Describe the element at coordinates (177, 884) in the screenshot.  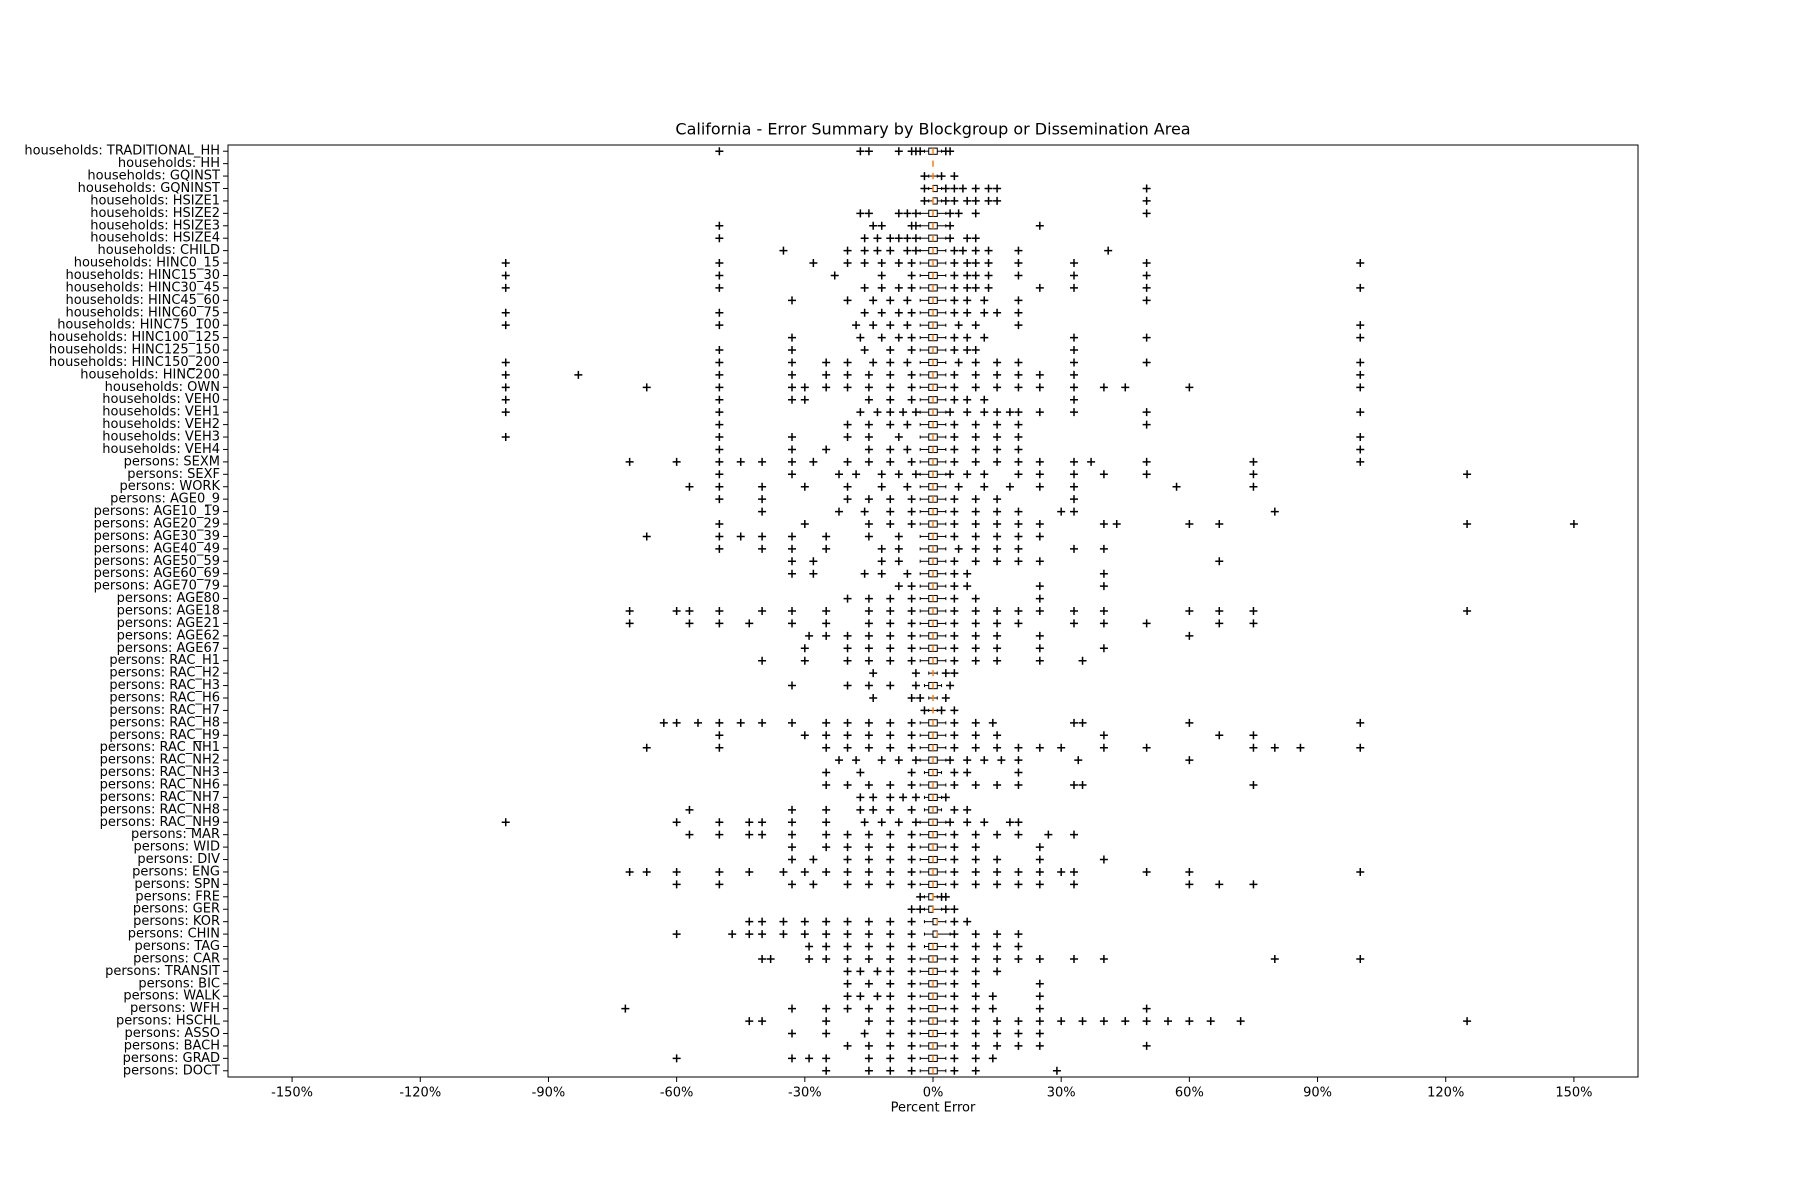
I see `y-tick-label: persons: SPN` at that location.